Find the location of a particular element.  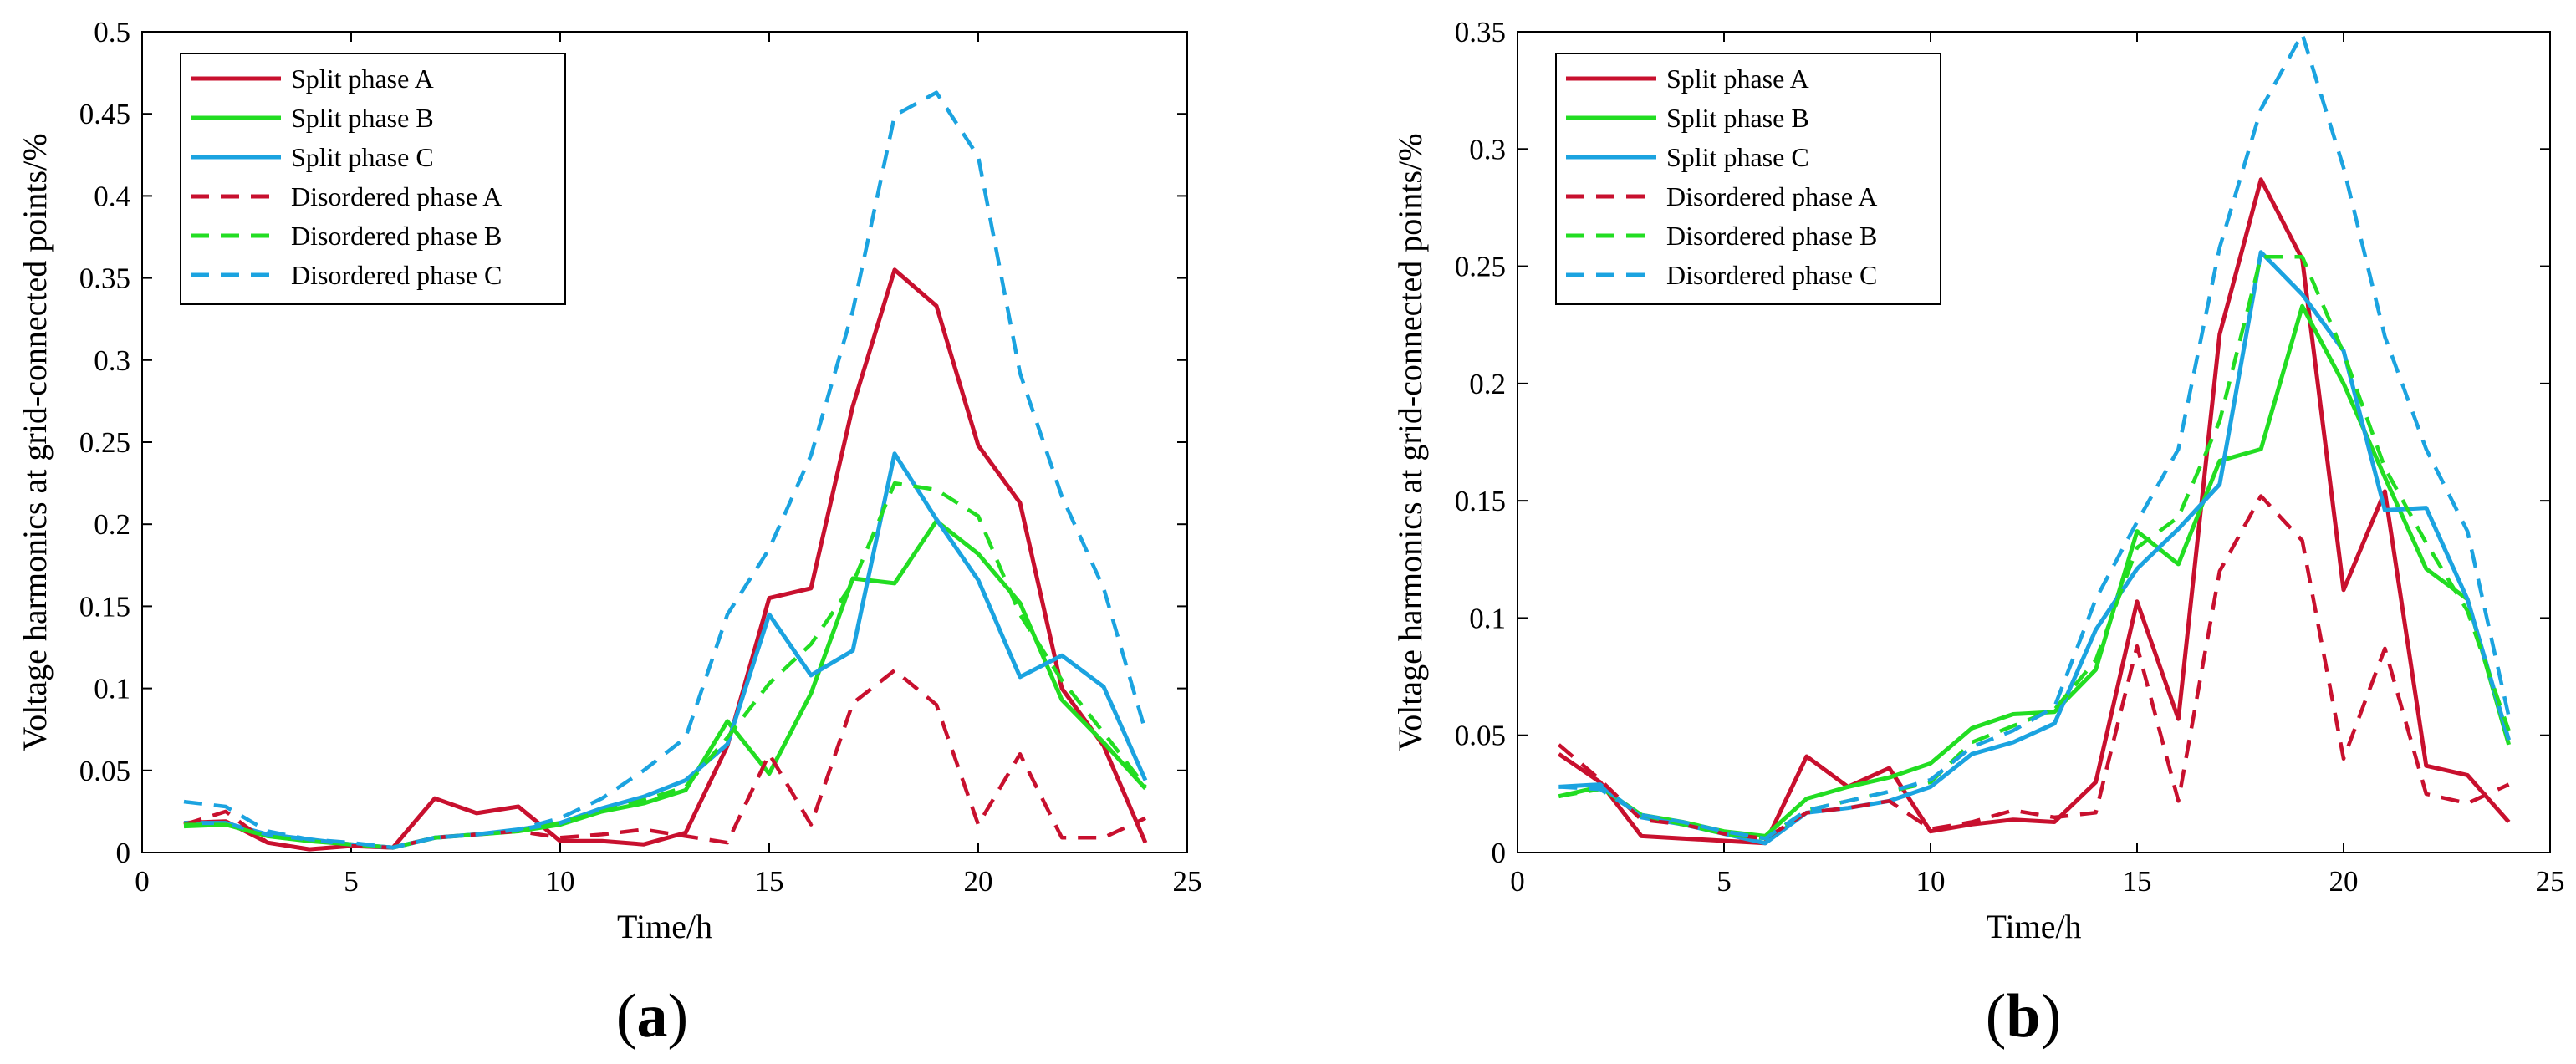

y-tick-label: 0.45 is located at coordinates (105, 114).